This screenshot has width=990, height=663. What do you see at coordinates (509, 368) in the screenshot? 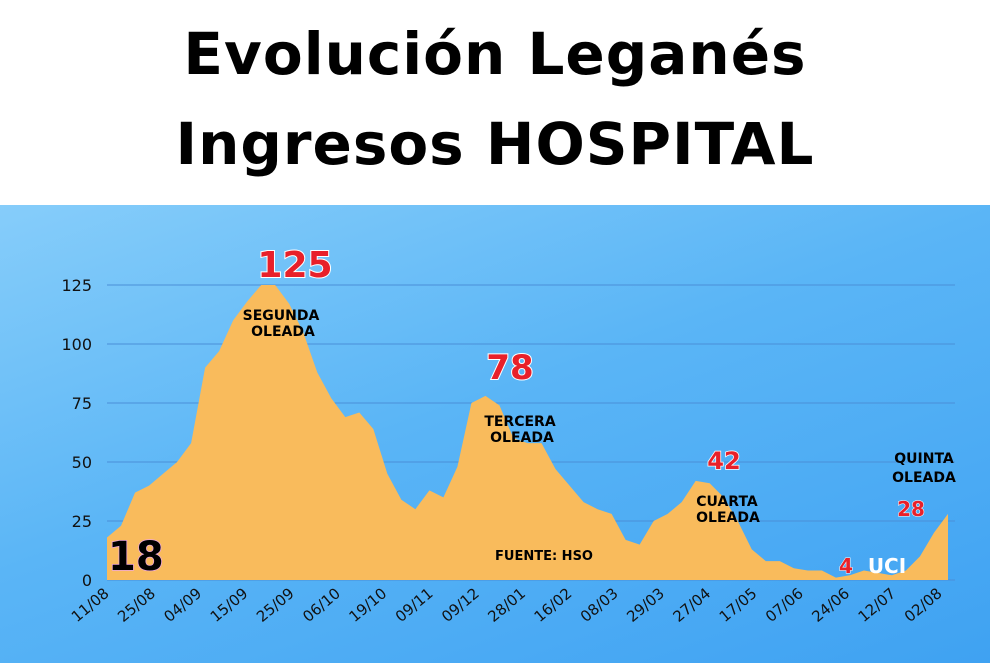
I see `peak-tercera-label: 78` at bounding box center [509, 368].